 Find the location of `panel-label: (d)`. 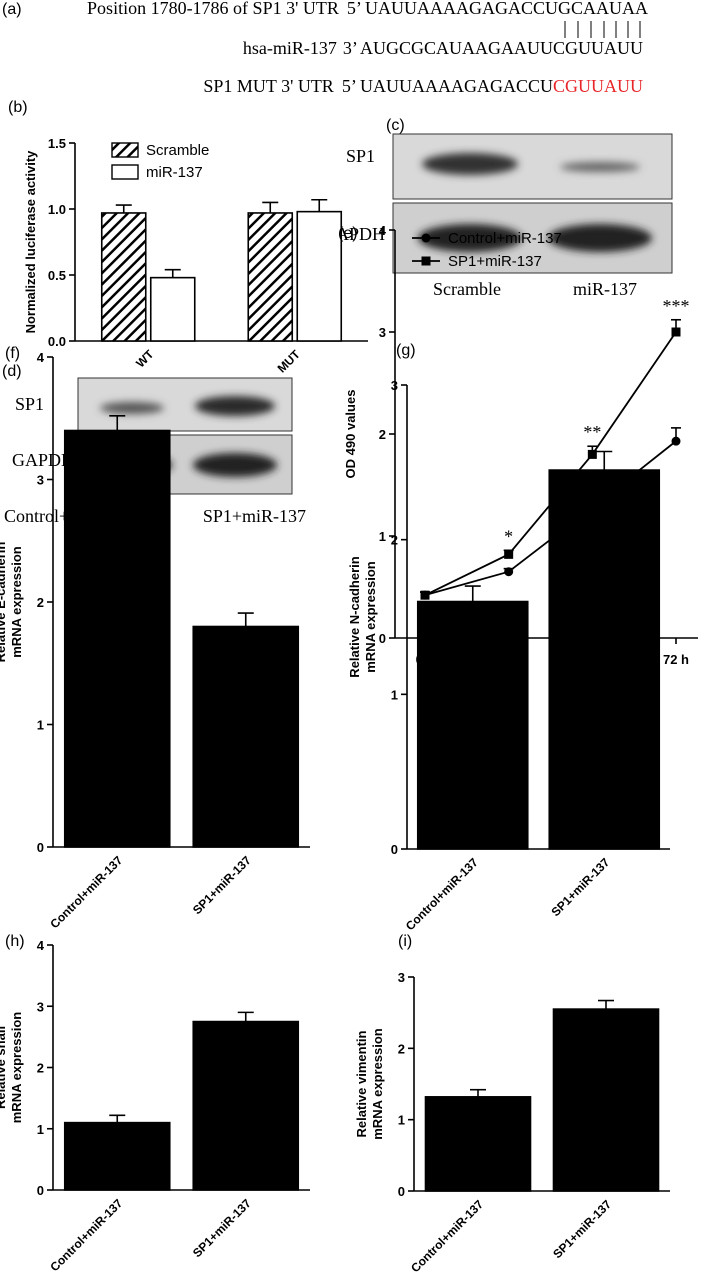

panel-label: (d) is located at coordinates (12, 371).